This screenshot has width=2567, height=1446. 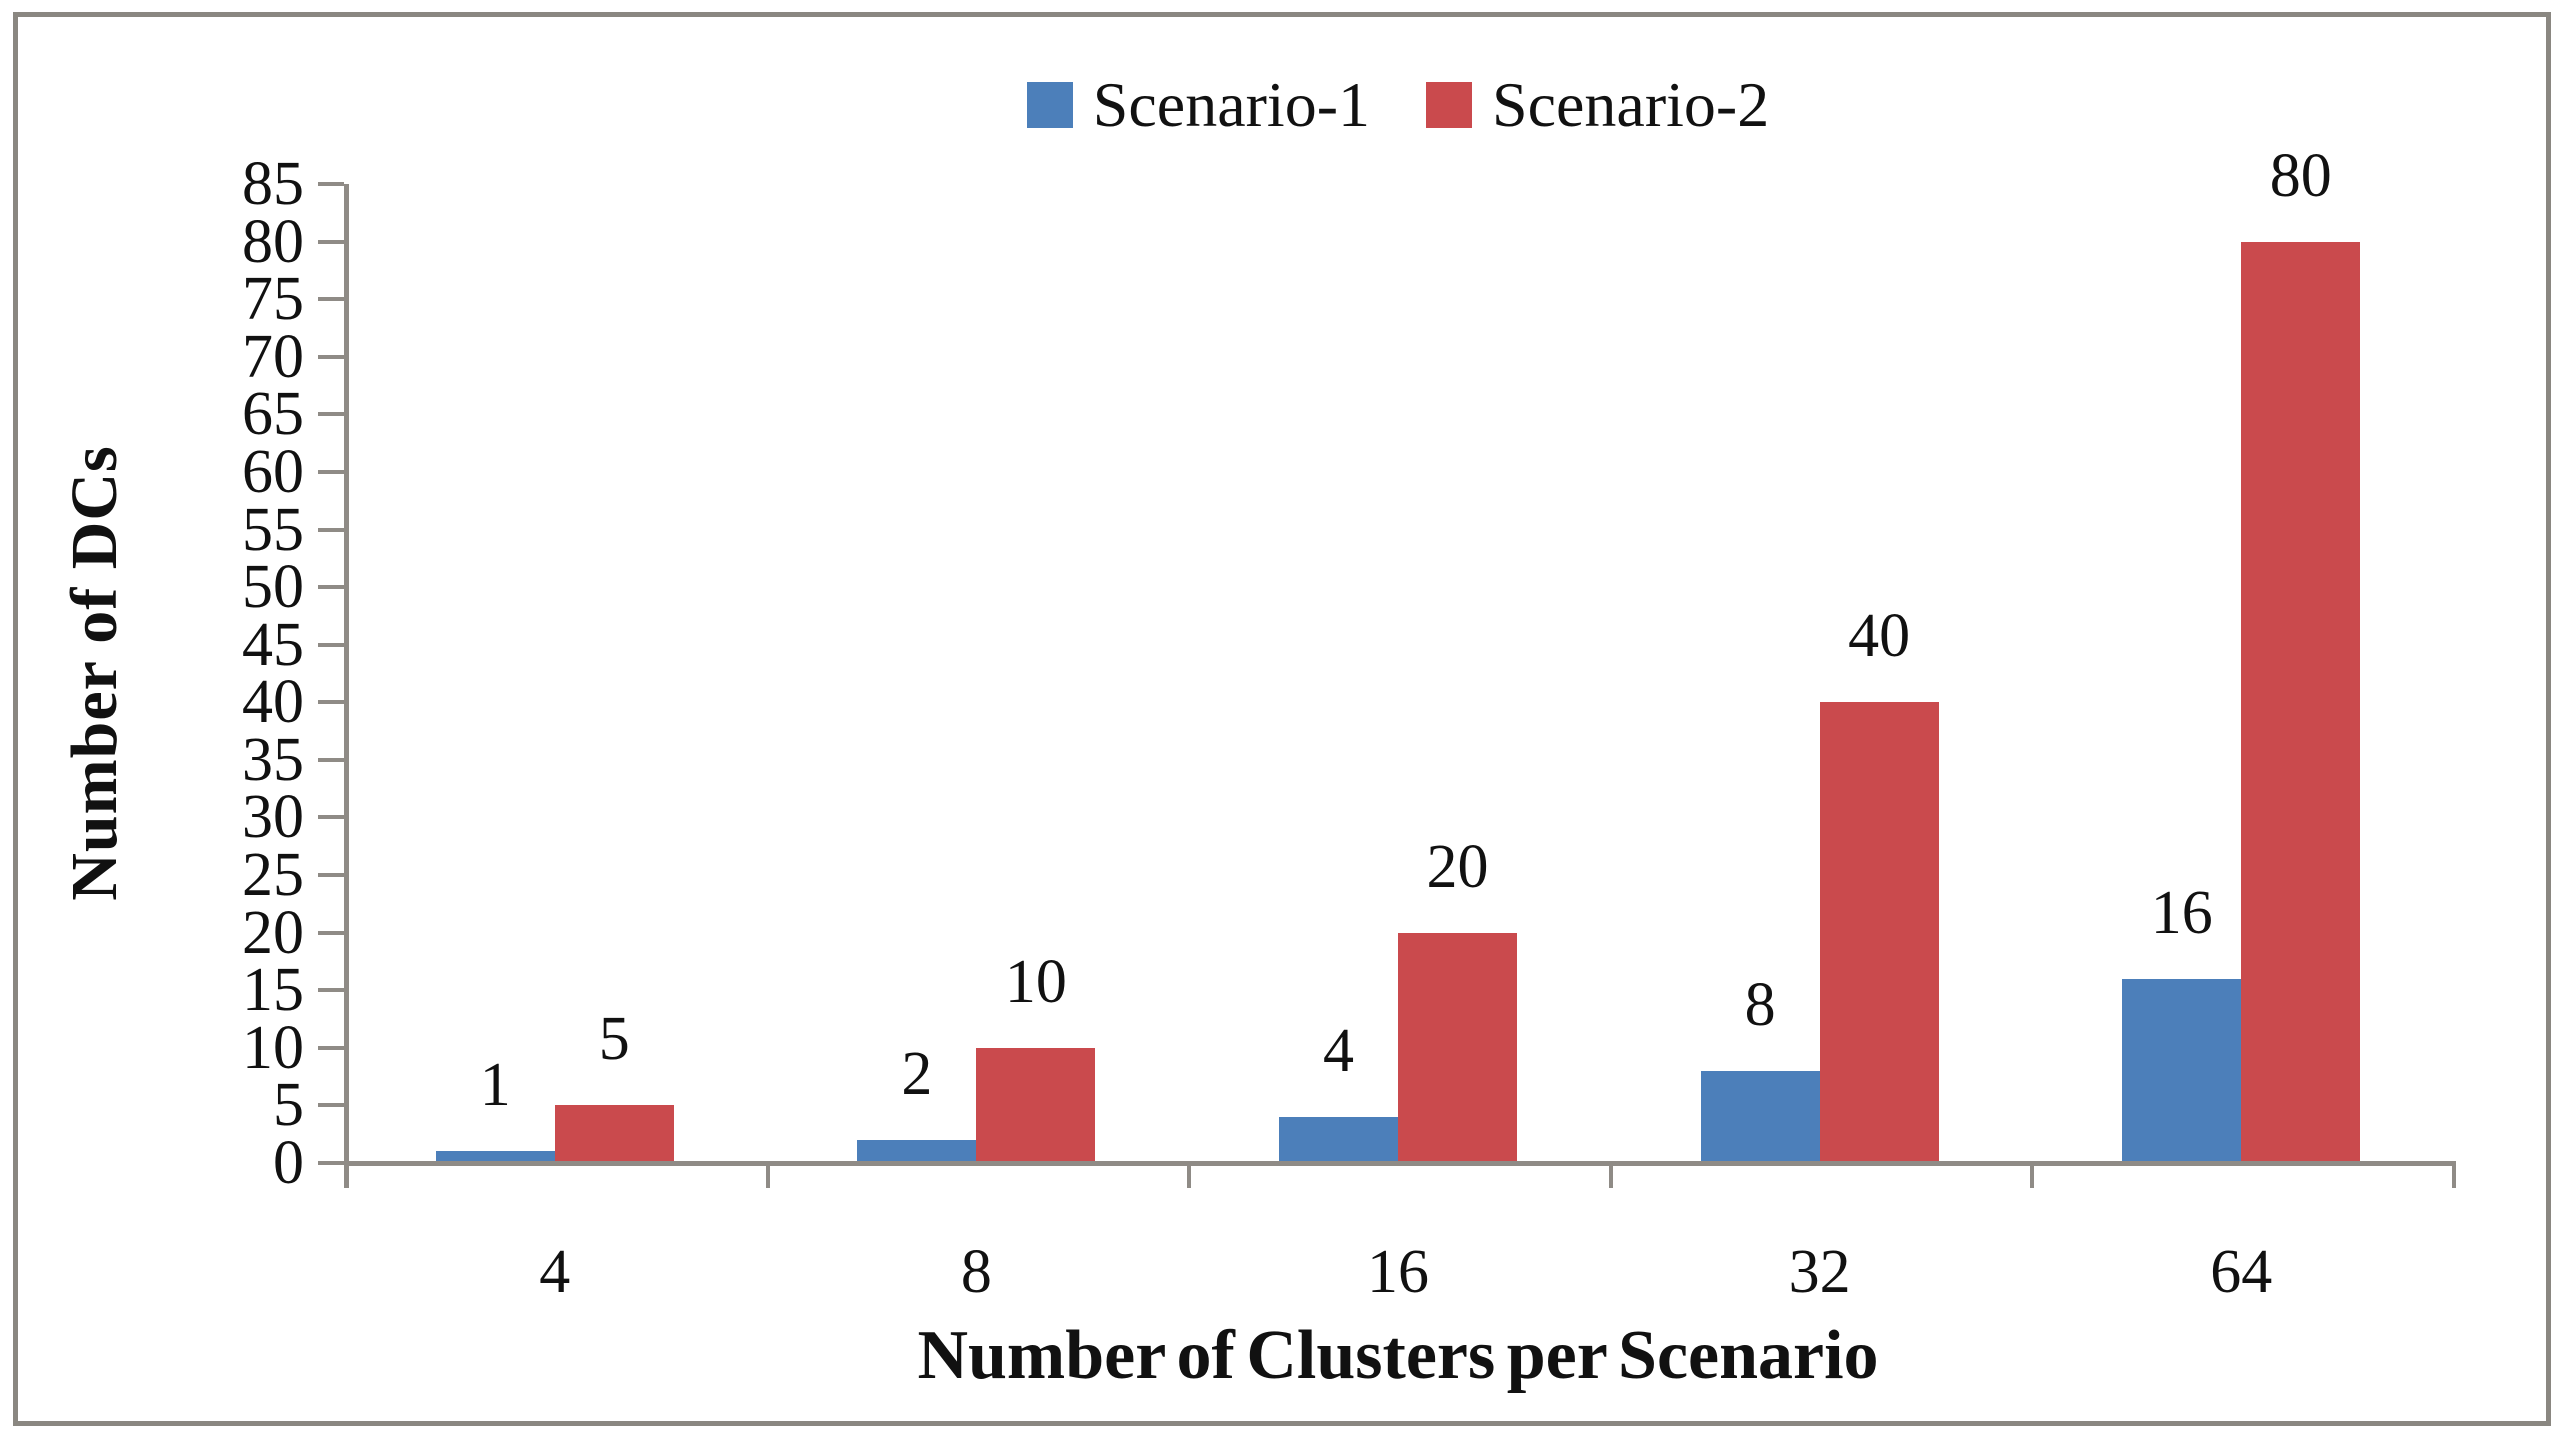 What do you see at coordinates (1231, 104) in the screenshot?
I see `legend-label-scenario-1: Scenario-1` at bounding box center [1231, 104].